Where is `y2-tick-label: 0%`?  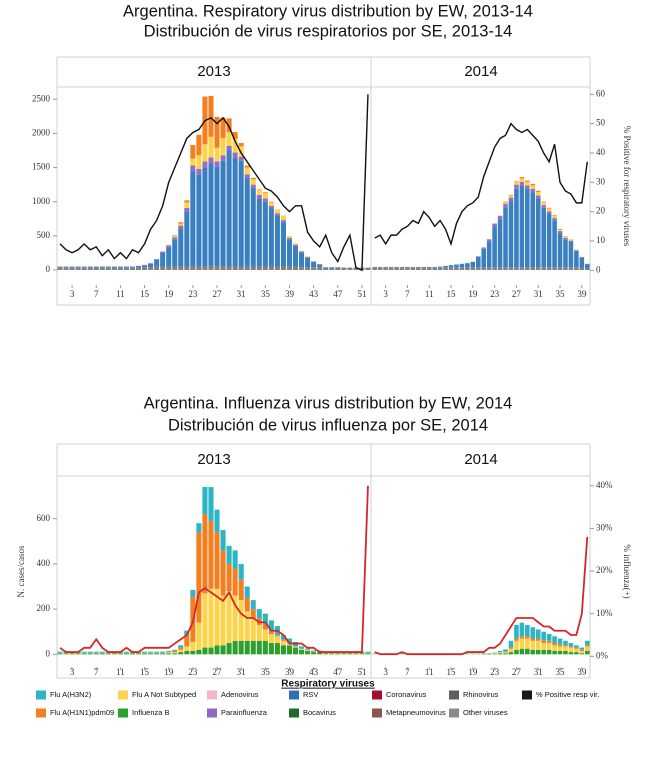 y2-tick-label: 0% is located at coordinates (602, 655).